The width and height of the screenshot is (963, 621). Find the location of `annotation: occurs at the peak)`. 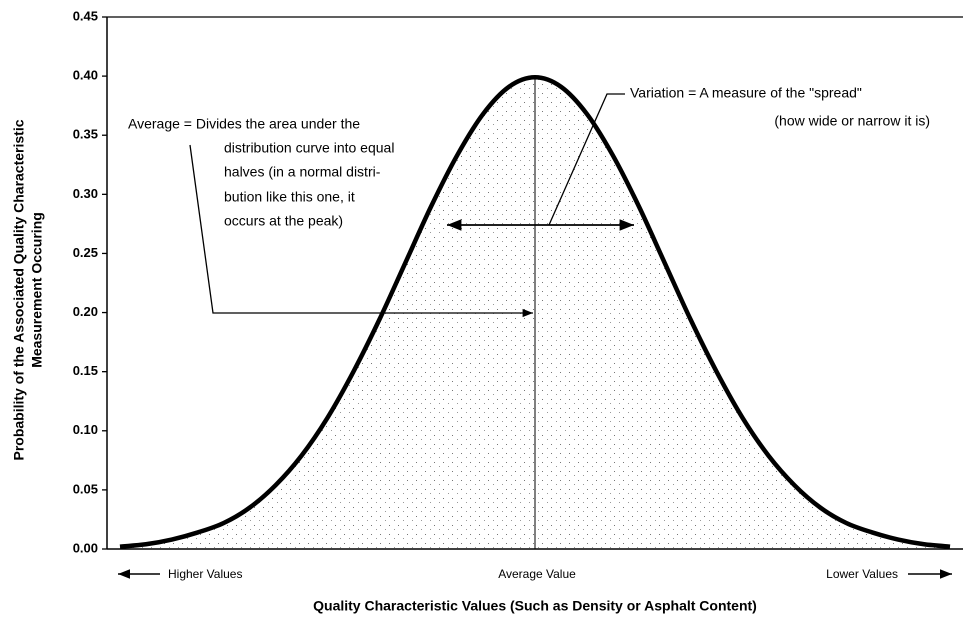

annotation: occurs at the peak) is located at coordinates (283, 221).